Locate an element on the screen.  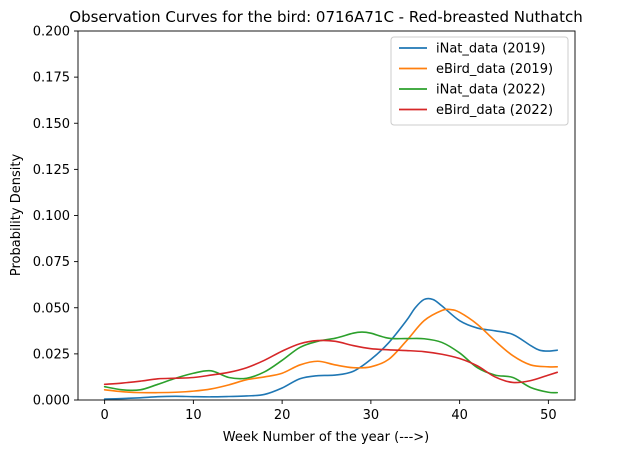
y-tick-label: 0.150 is located at coordinates (51, 124).